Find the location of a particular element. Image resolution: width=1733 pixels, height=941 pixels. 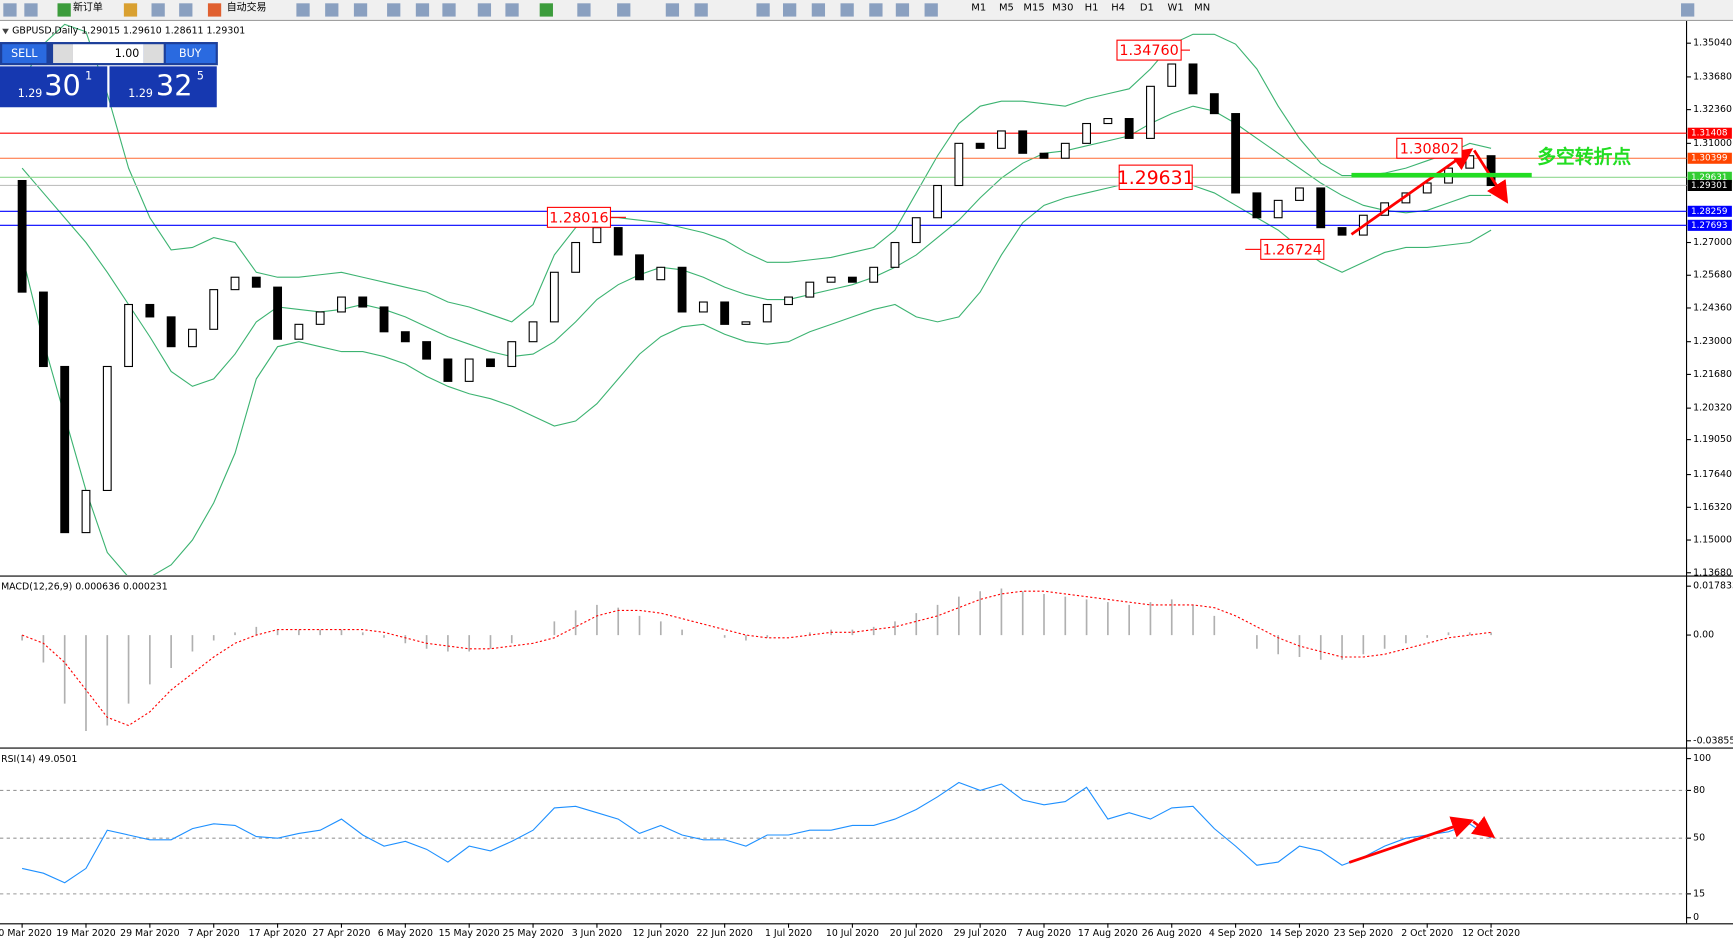

sell-label: SELL is located at coordinates (24, 53).